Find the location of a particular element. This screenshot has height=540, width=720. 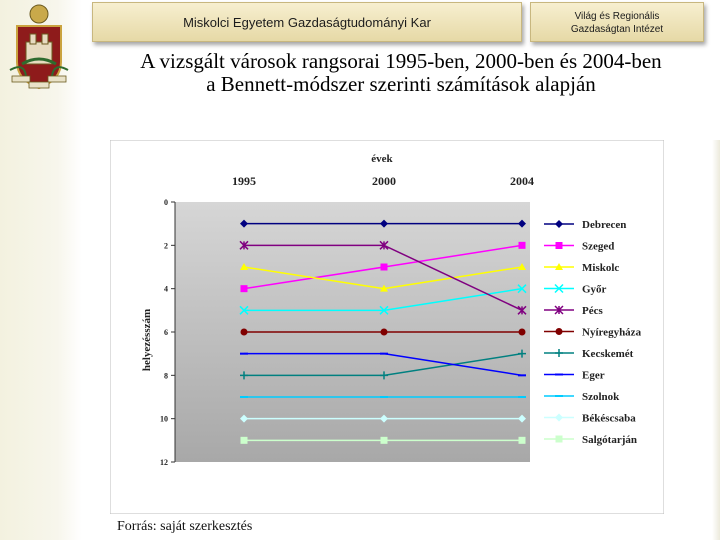

right-decorative-bar is located at coordinates (716, 340).